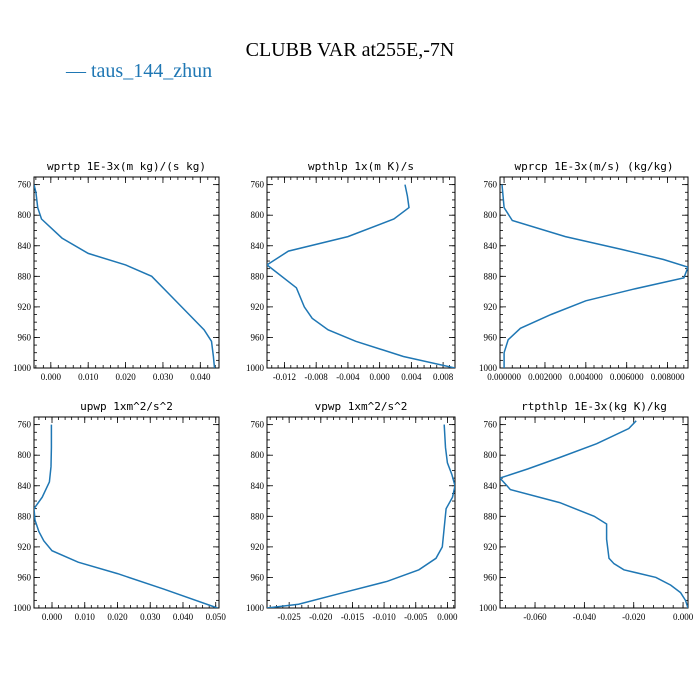 Image resolution: width=700 pixels, height=700 pixels. What do you see at coordinates (443, 377) in the screenshot?
I see `x-tick-label: 0.008` at bounding box center [443, 377].